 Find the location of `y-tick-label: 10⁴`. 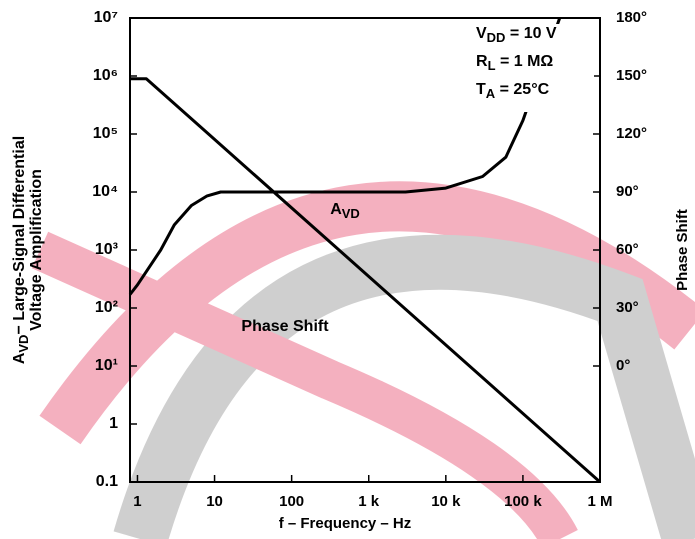

y-tick-label: 10⁴ is located at coordinates (105, 191).